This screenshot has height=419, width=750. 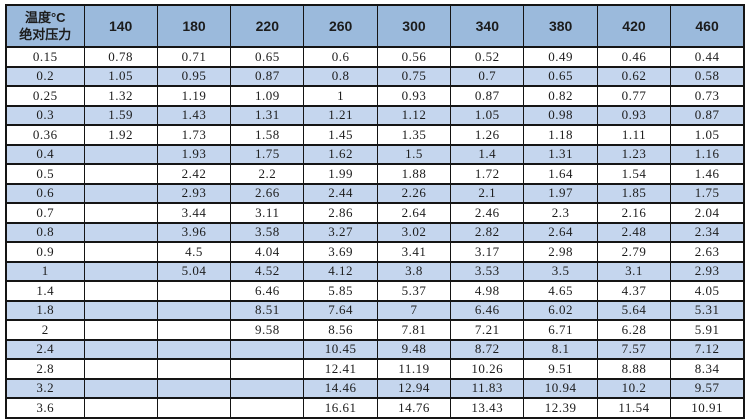 I want to click on value-cell: 10.45, so click(x=340, y=349).